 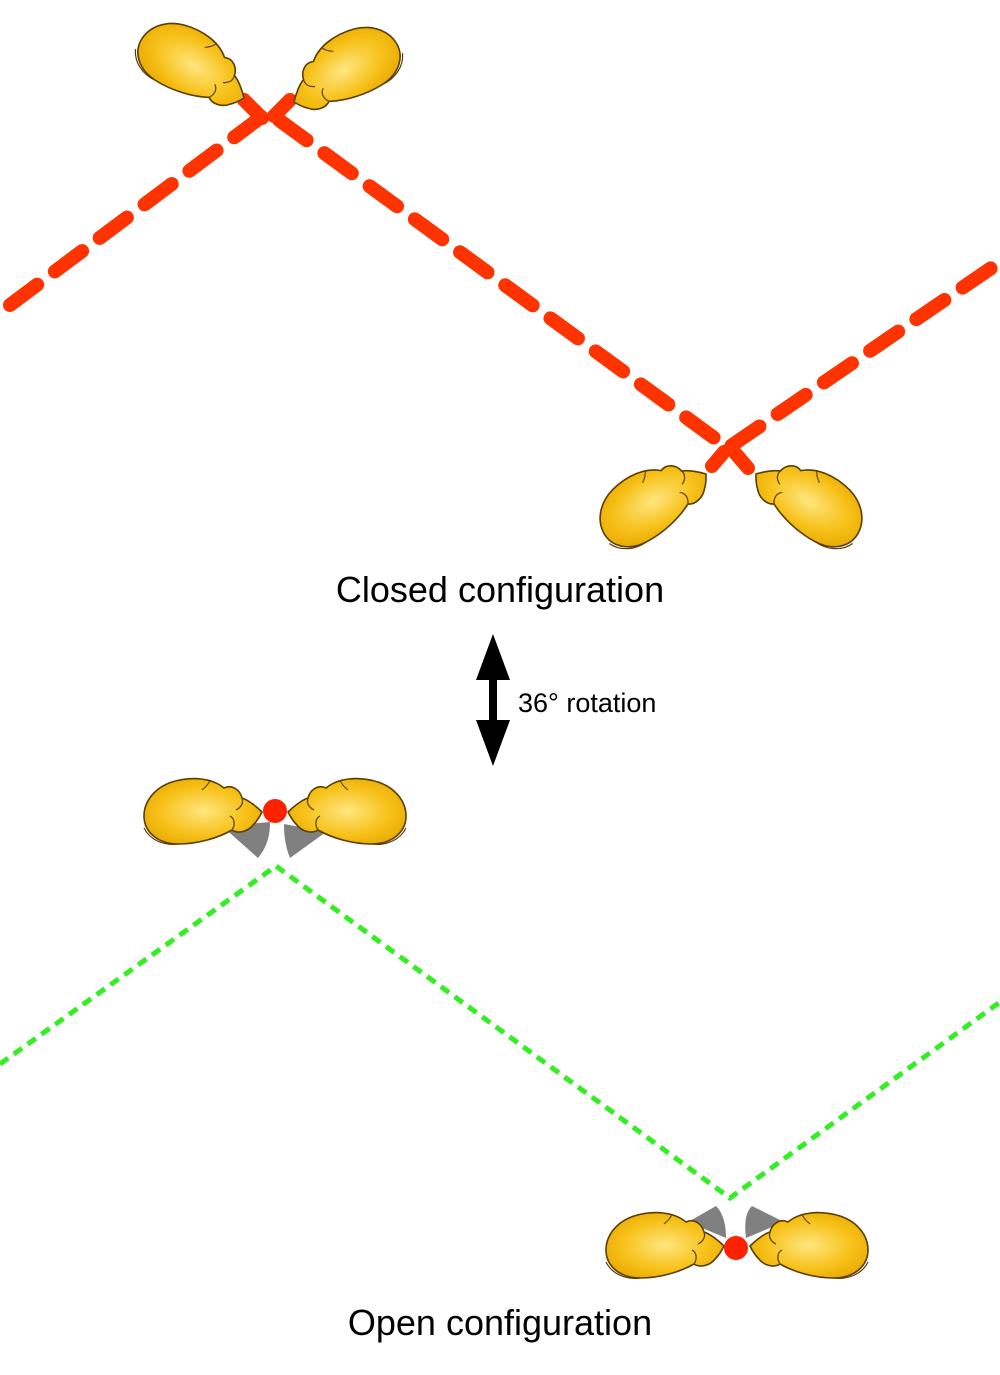 I want to click on rotation-indicator: 36° rotation, so click(x=566, y=700).